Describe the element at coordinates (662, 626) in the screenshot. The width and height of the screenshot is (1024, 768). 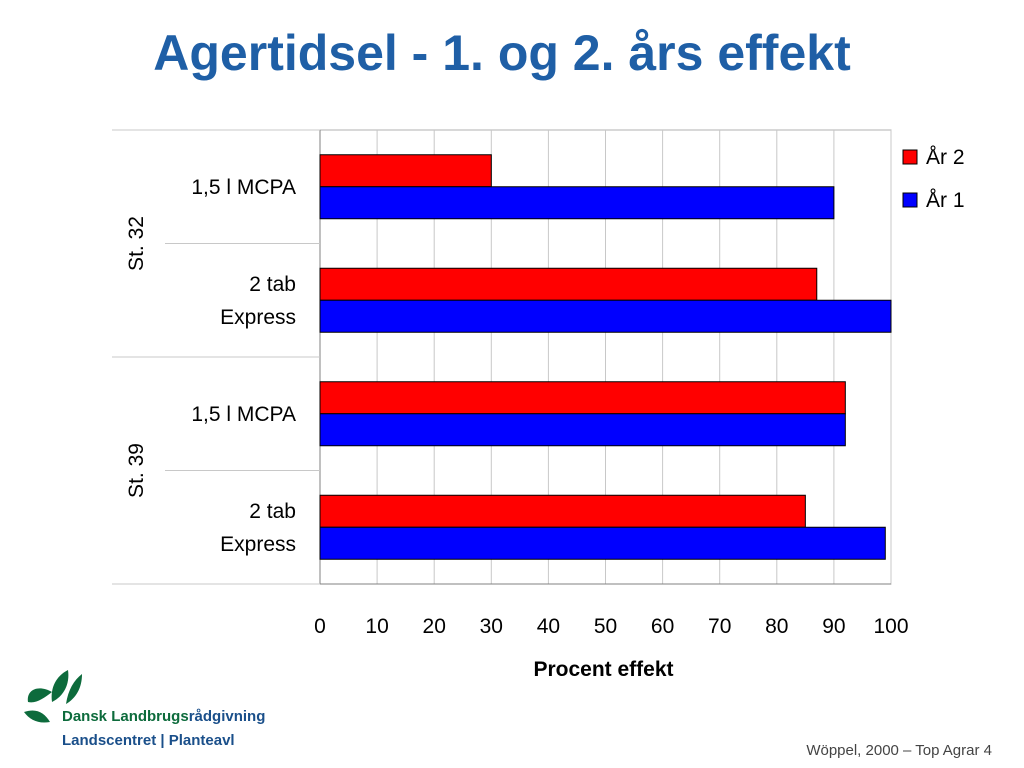
I see `x-tick-label-6: 60` at that location.